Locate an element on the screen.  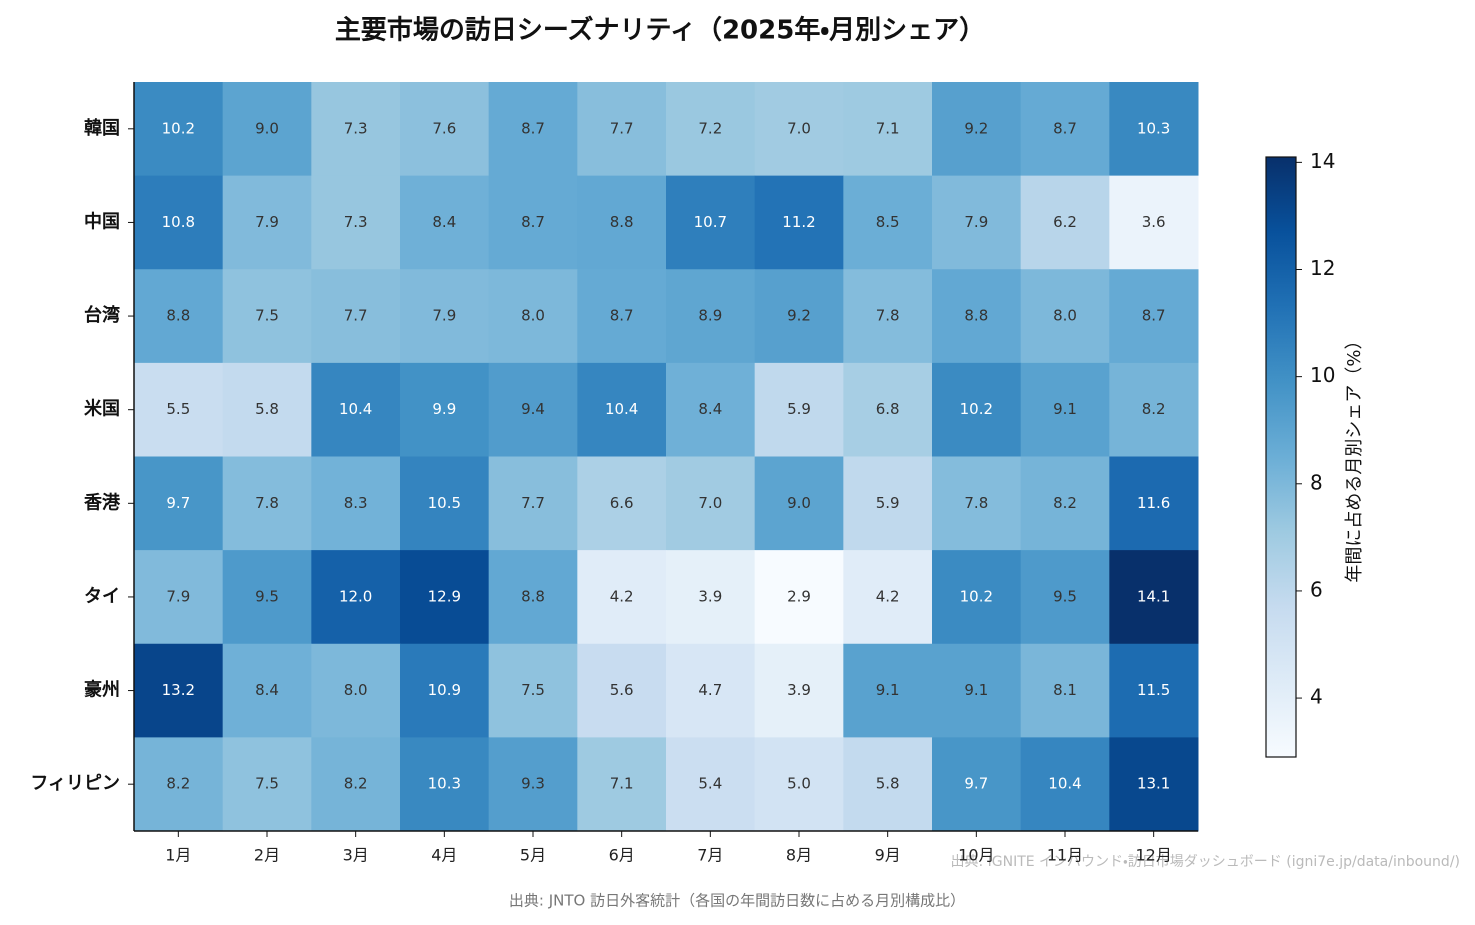
cell-label: 9.9 is located at coordinates (444, 409).